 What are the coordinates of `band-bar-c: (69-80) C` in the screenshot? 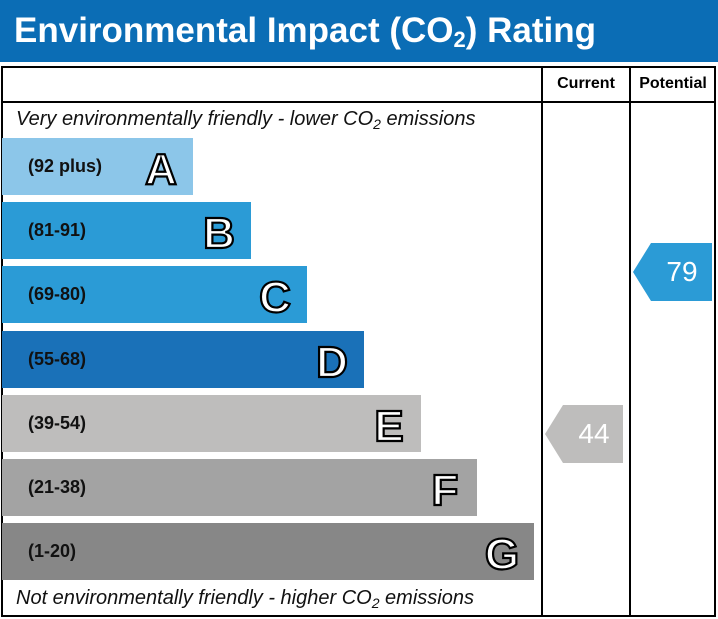 It's located at (154, 294).